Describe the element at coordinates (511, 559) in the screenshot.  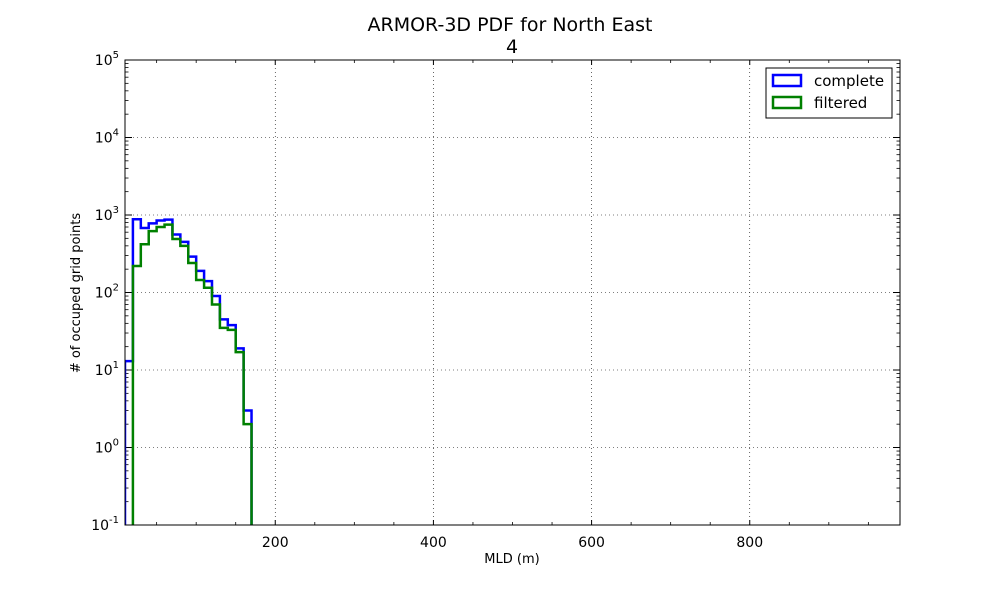
I see `x-axis-label: MLD (m)` at that location.